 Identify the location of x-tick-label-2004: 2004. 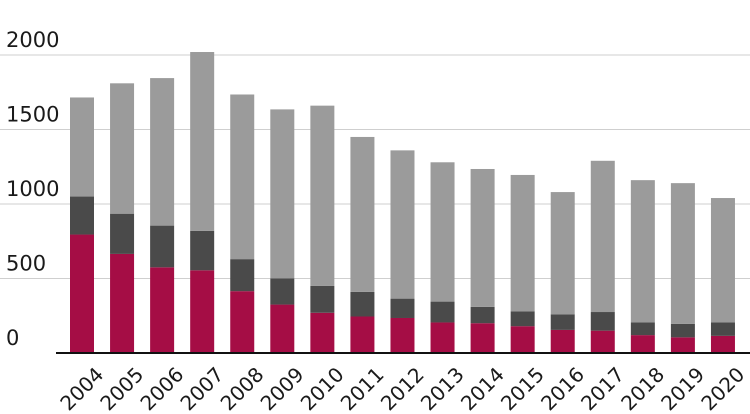
(81, 388).